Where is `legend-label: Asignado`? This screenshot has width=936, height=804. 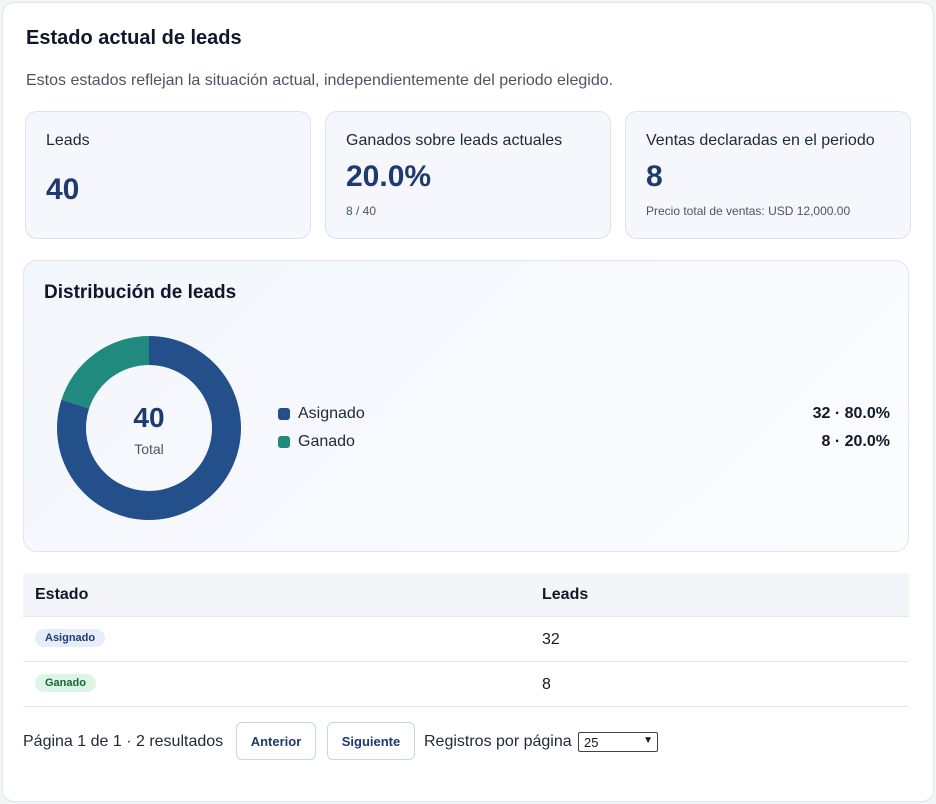 legend-label: Asignado is located at coordinates (331, 413).